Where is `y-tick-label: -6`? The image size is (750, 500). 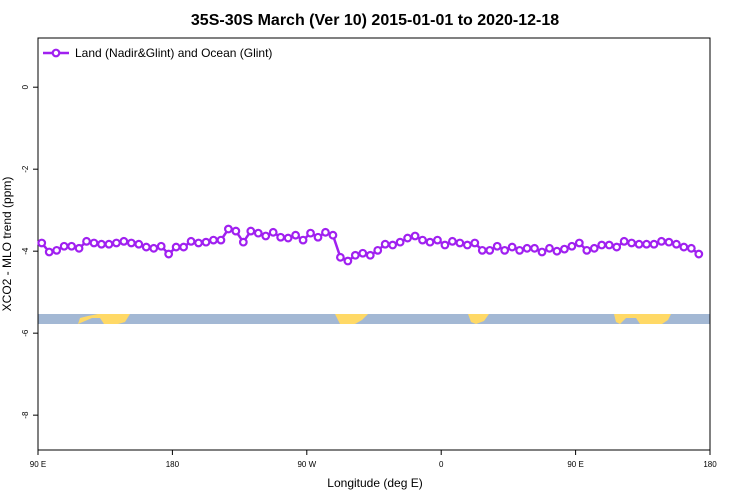 y-tick-label: -6 is located at coordinates (25, 333).